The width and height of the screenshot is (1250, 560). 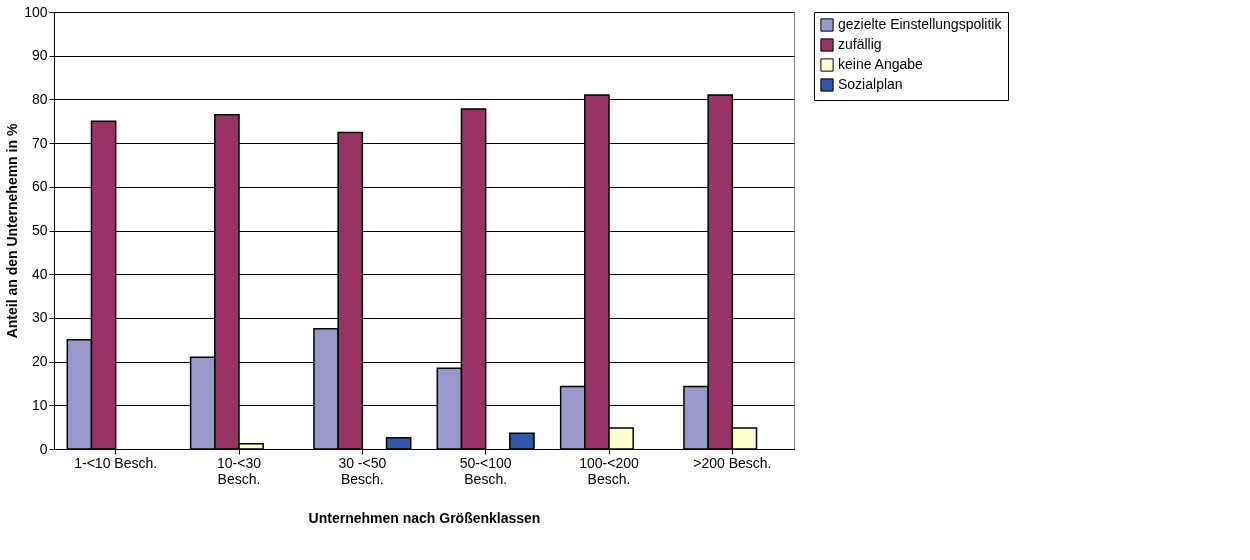 I want to click on legend-label: zufällig, so click(x=860, y=44).